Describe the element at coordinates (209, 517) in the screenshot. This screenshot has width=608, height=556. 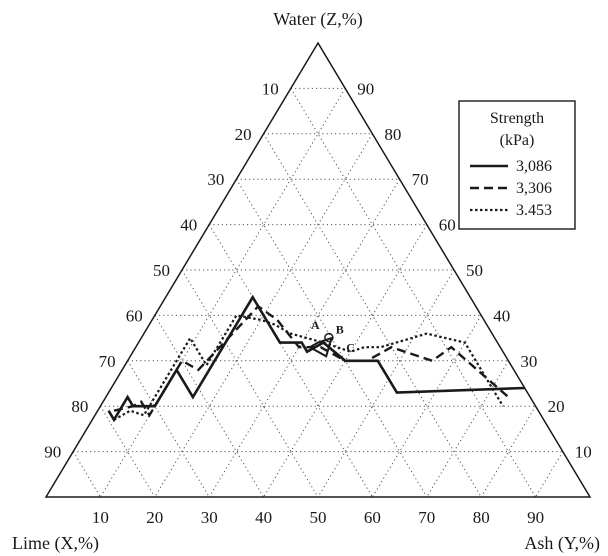
I see `bottom-edge-tick: 30` at that location.